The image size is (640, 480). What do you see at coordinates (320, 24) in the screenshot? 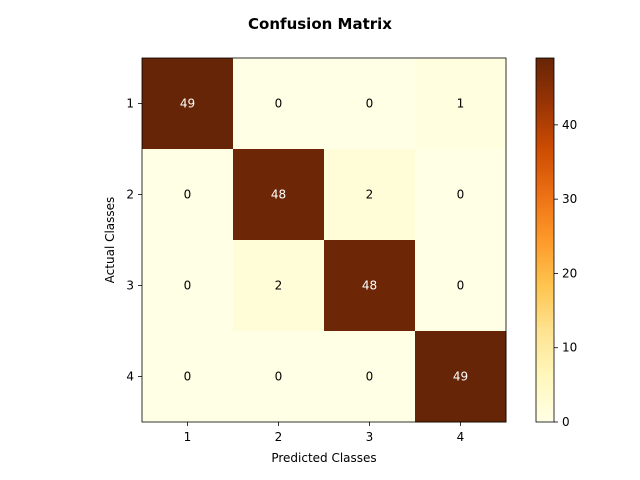
I see `chart-title: Confusion Matrix` at bounding box center [320, 24].